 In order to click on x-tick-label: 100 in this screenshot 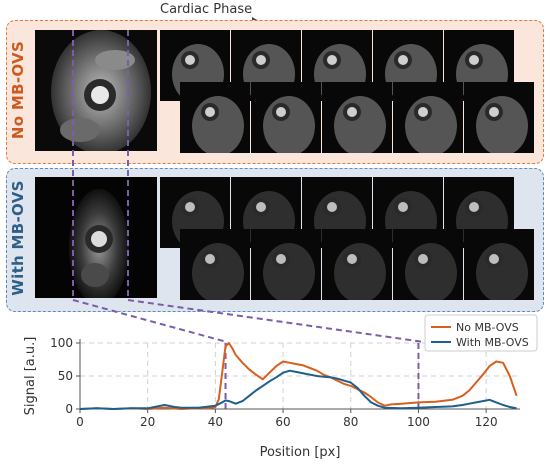, I will do `click(418, 422)`.